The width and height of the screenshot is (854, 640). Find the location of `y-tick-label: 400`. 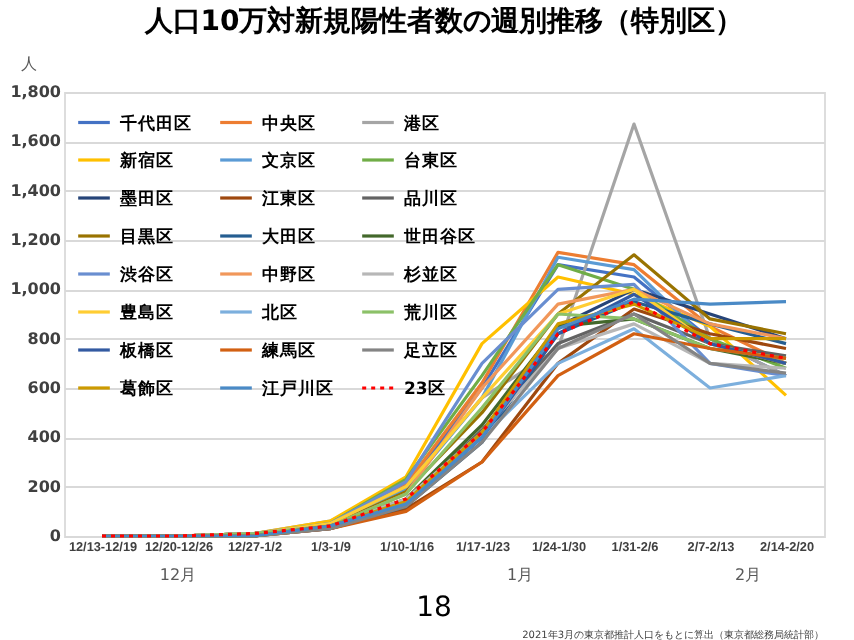

y-tick-label: 400 is located at coordinates (44, 437).